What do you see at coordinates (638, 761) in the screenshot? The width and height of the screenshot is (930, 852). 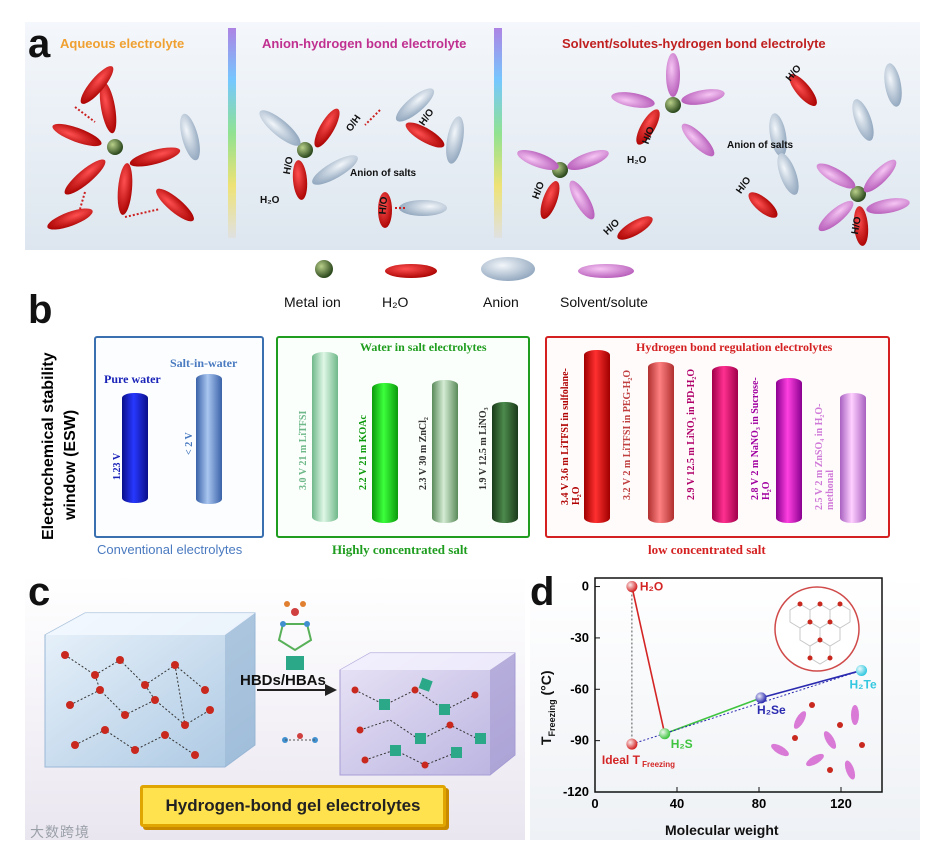 I see `point-label-4: Ideal T Freezing` at bounding box center [638, 761].